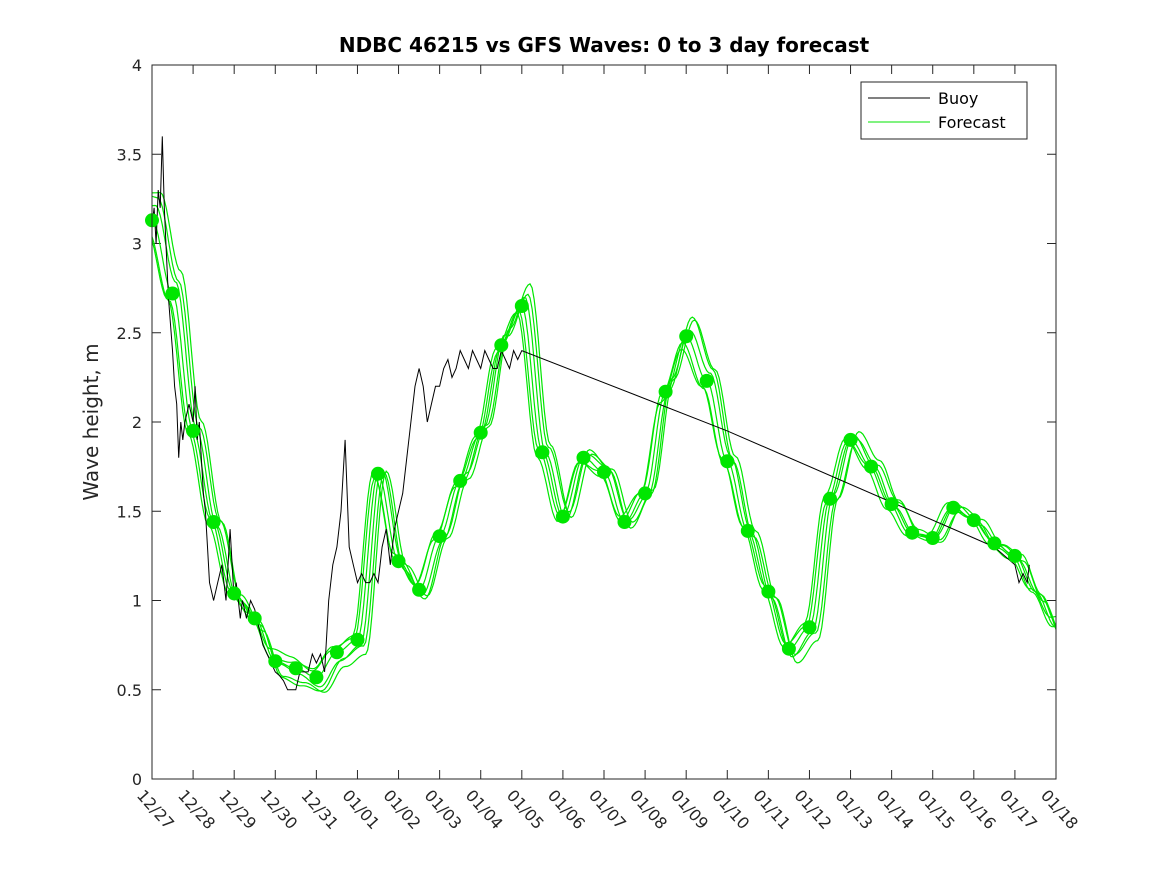  I want to click on y-tick-label: 4, so click(137, 65).